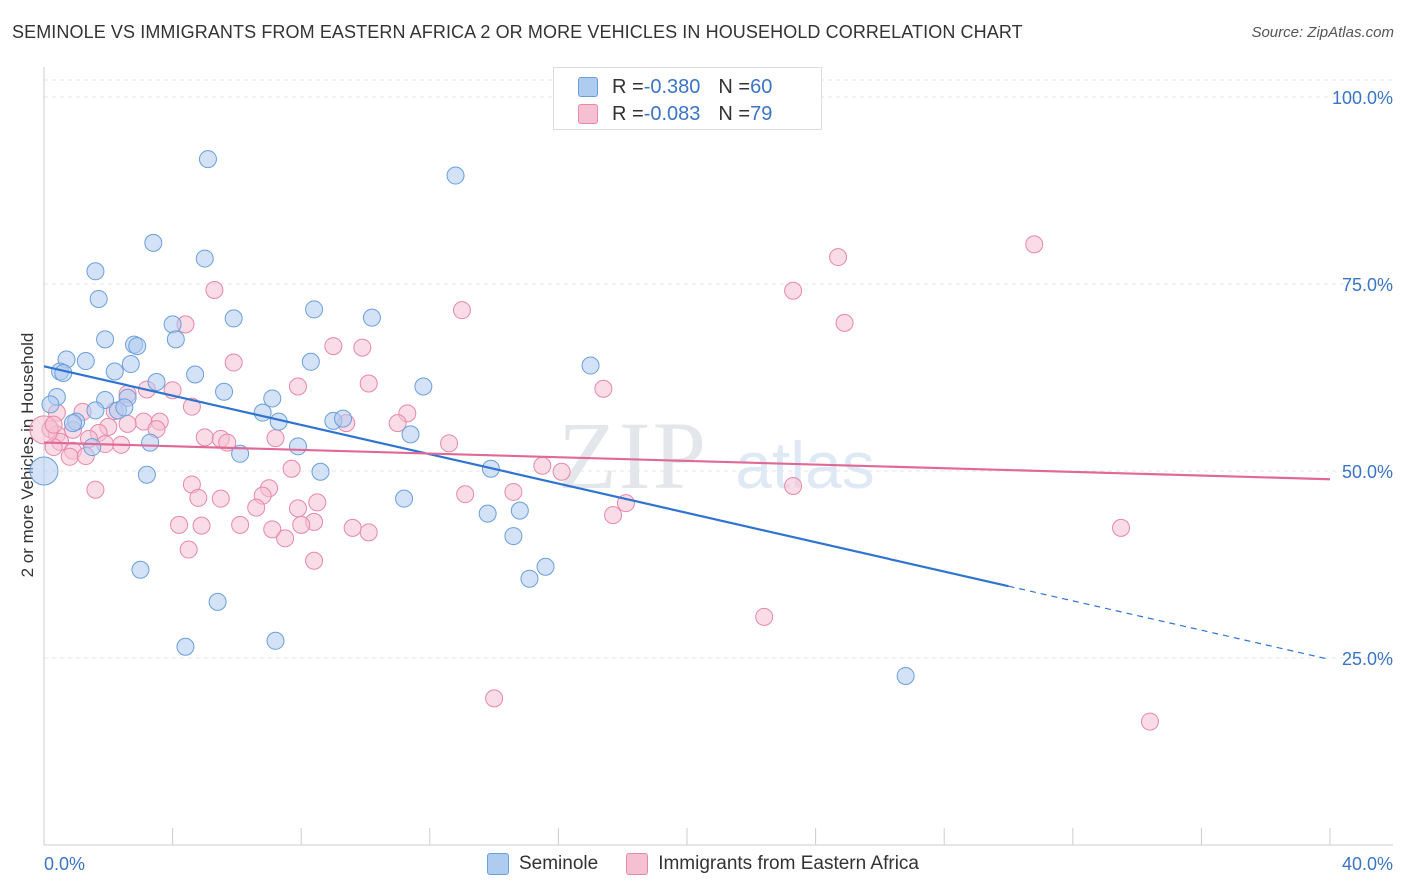 The height and width of the screenshot is (892, 1406). I want to click on x-max-label: 40.0%, so click(1367, 864).